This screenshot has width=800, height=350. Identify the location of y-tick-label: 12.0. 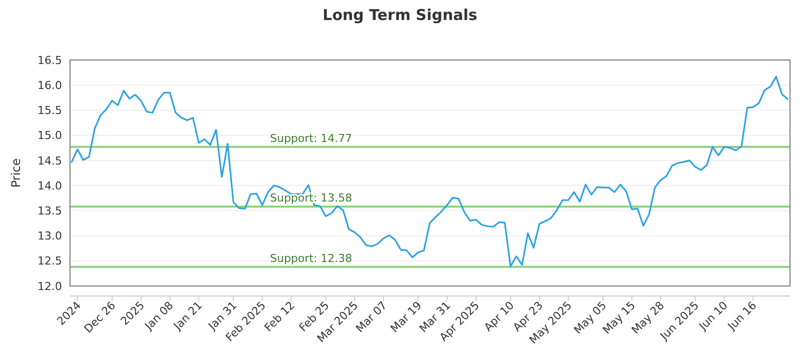
(50, 286).